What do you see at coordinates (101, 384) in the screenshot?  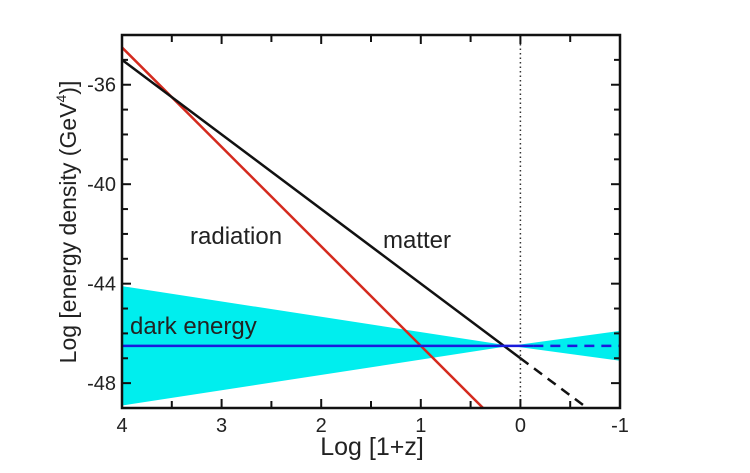 I see `y-tick-label: -48` at bounding box center [101, 384].